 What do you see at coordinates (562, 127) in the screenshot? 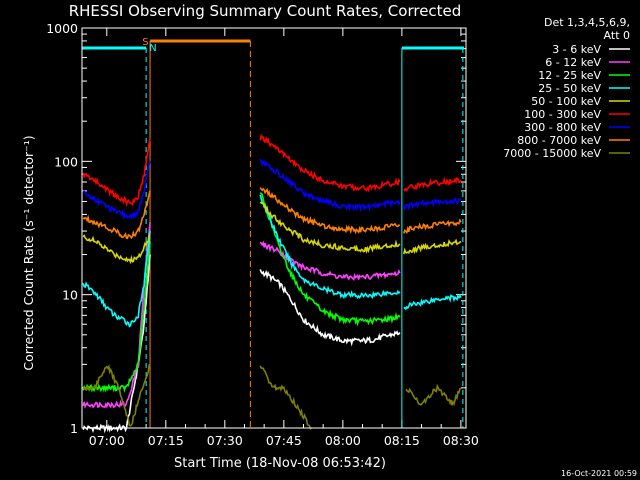
I see `legend-label: 300 - 800 keV` at bounding box center [562, 127].